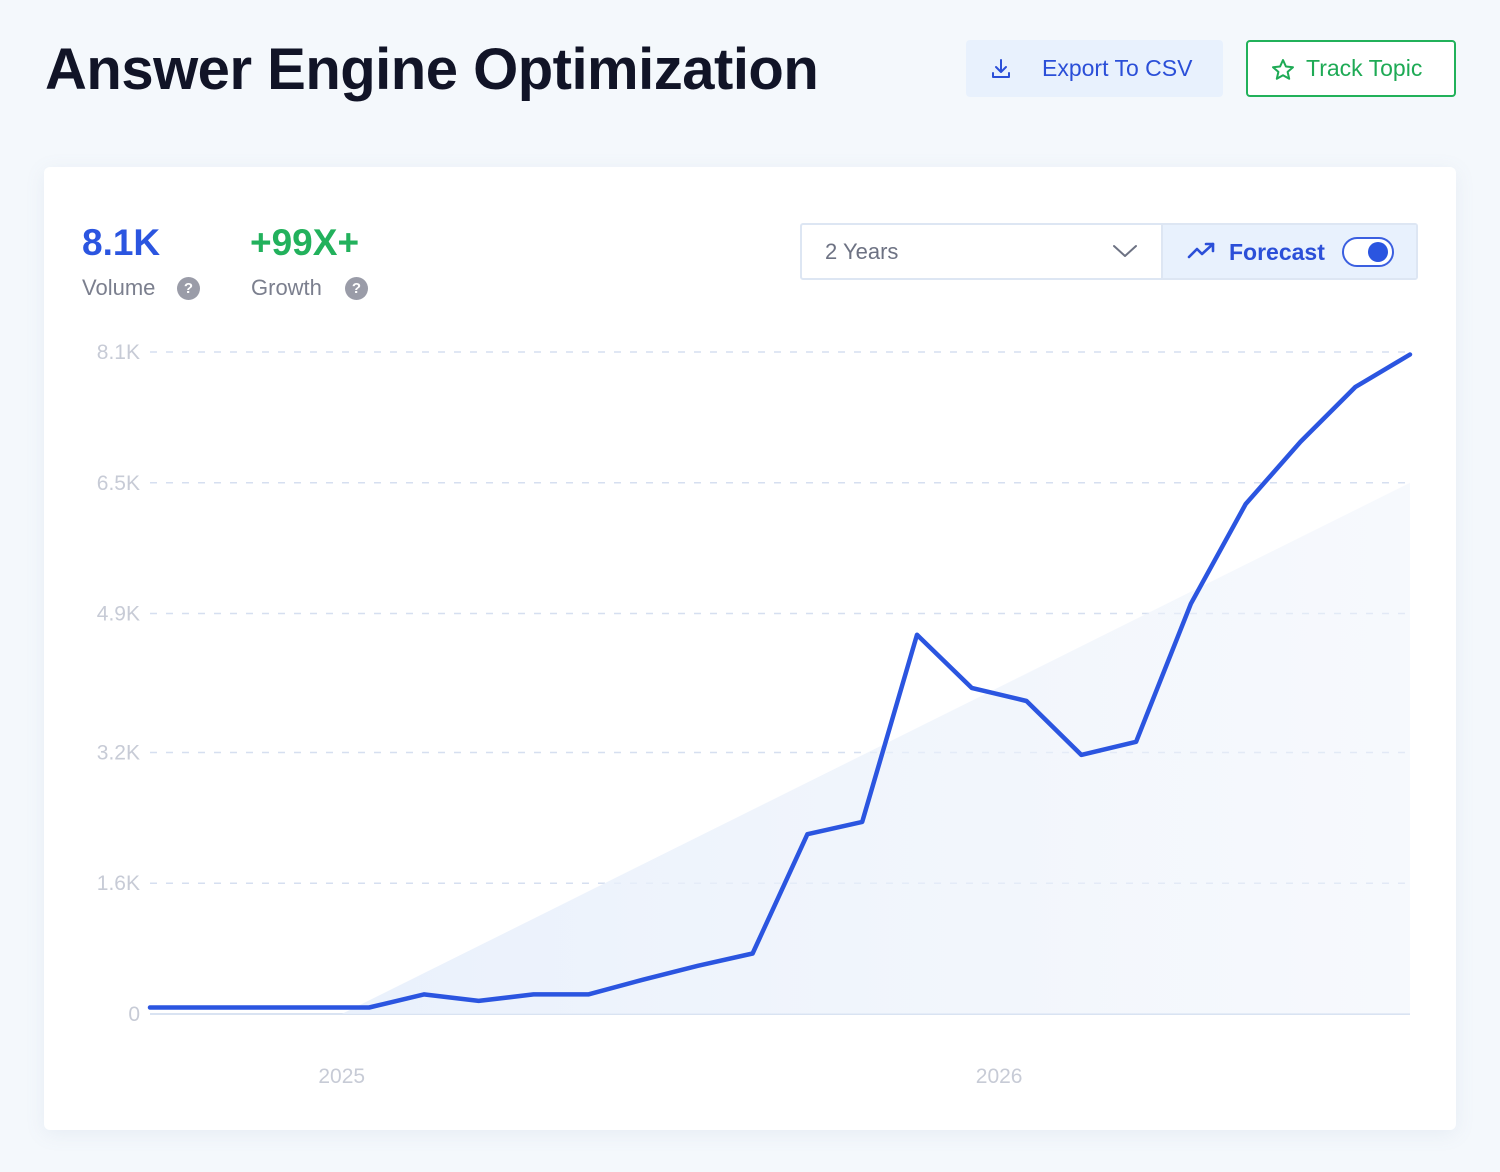 This screenshot has height=1172, width=1500. What do you see at coordinates (432, 69) in the screenshot?
I see `page-title: Answer Engine Optimization` at bounding box center [432, 69].